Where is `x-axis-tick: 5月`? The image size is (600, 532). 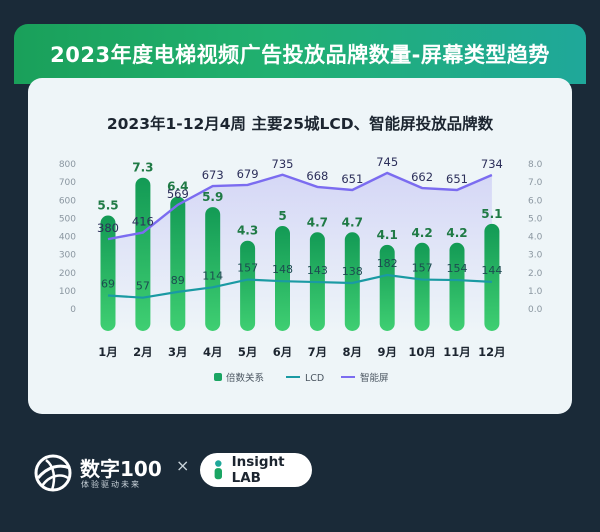 x-axis-tick: 5月 is located at coordinates (248, 352).